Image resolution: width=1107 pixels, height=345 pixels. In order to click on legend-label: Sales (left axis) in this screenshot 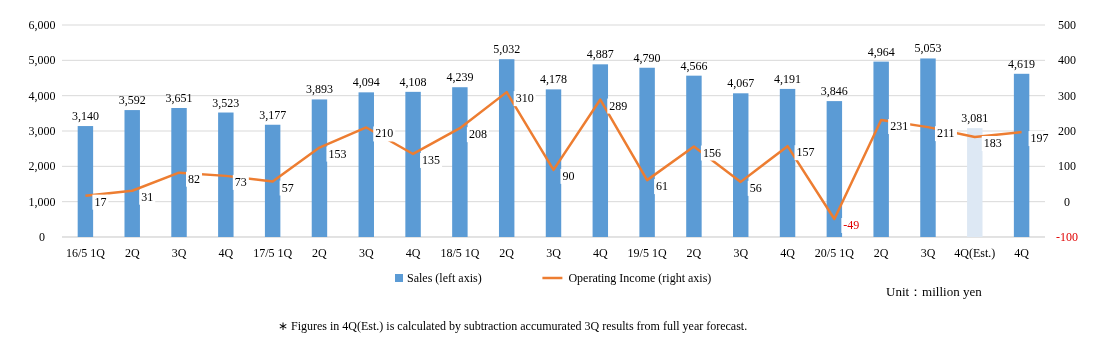, I will do `click(444, 278)`.